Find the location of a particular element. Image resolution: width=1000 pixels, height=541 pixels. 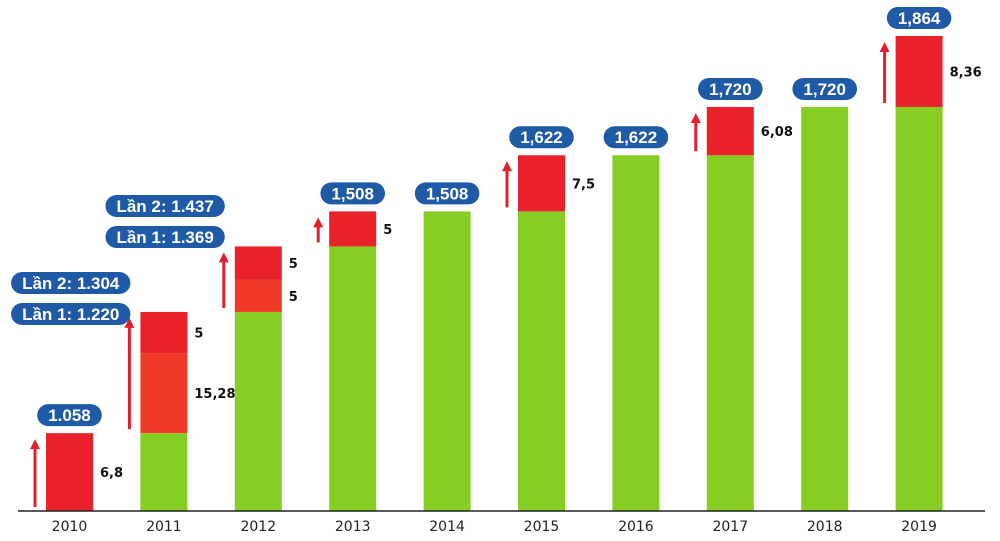

bar-base-2012 is located at coordinates (258, 411).